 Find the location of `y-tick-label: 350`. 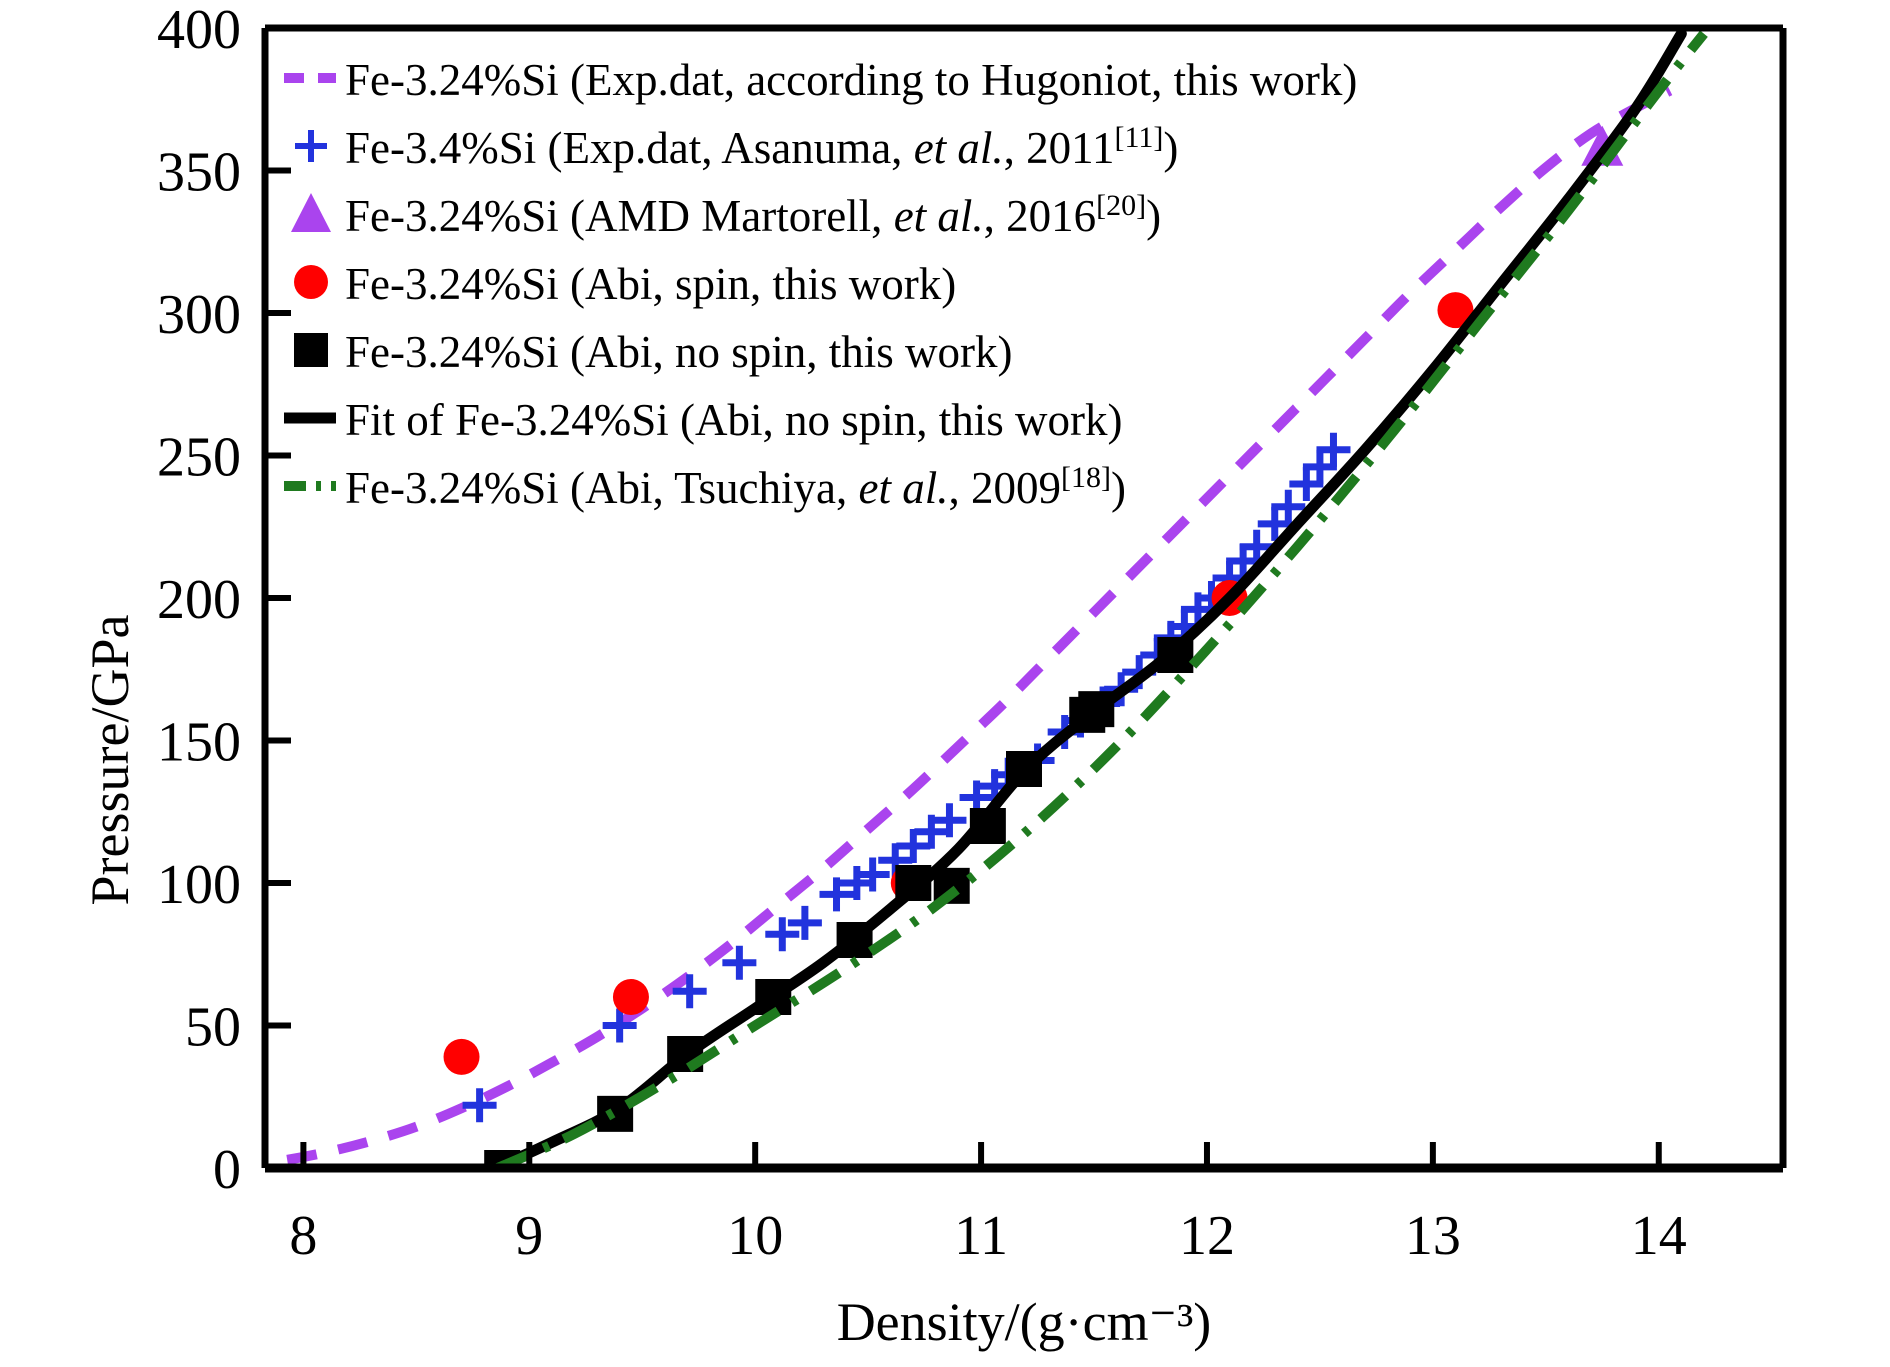

y-tick-label: 350 is located at coordinates (199, 173).